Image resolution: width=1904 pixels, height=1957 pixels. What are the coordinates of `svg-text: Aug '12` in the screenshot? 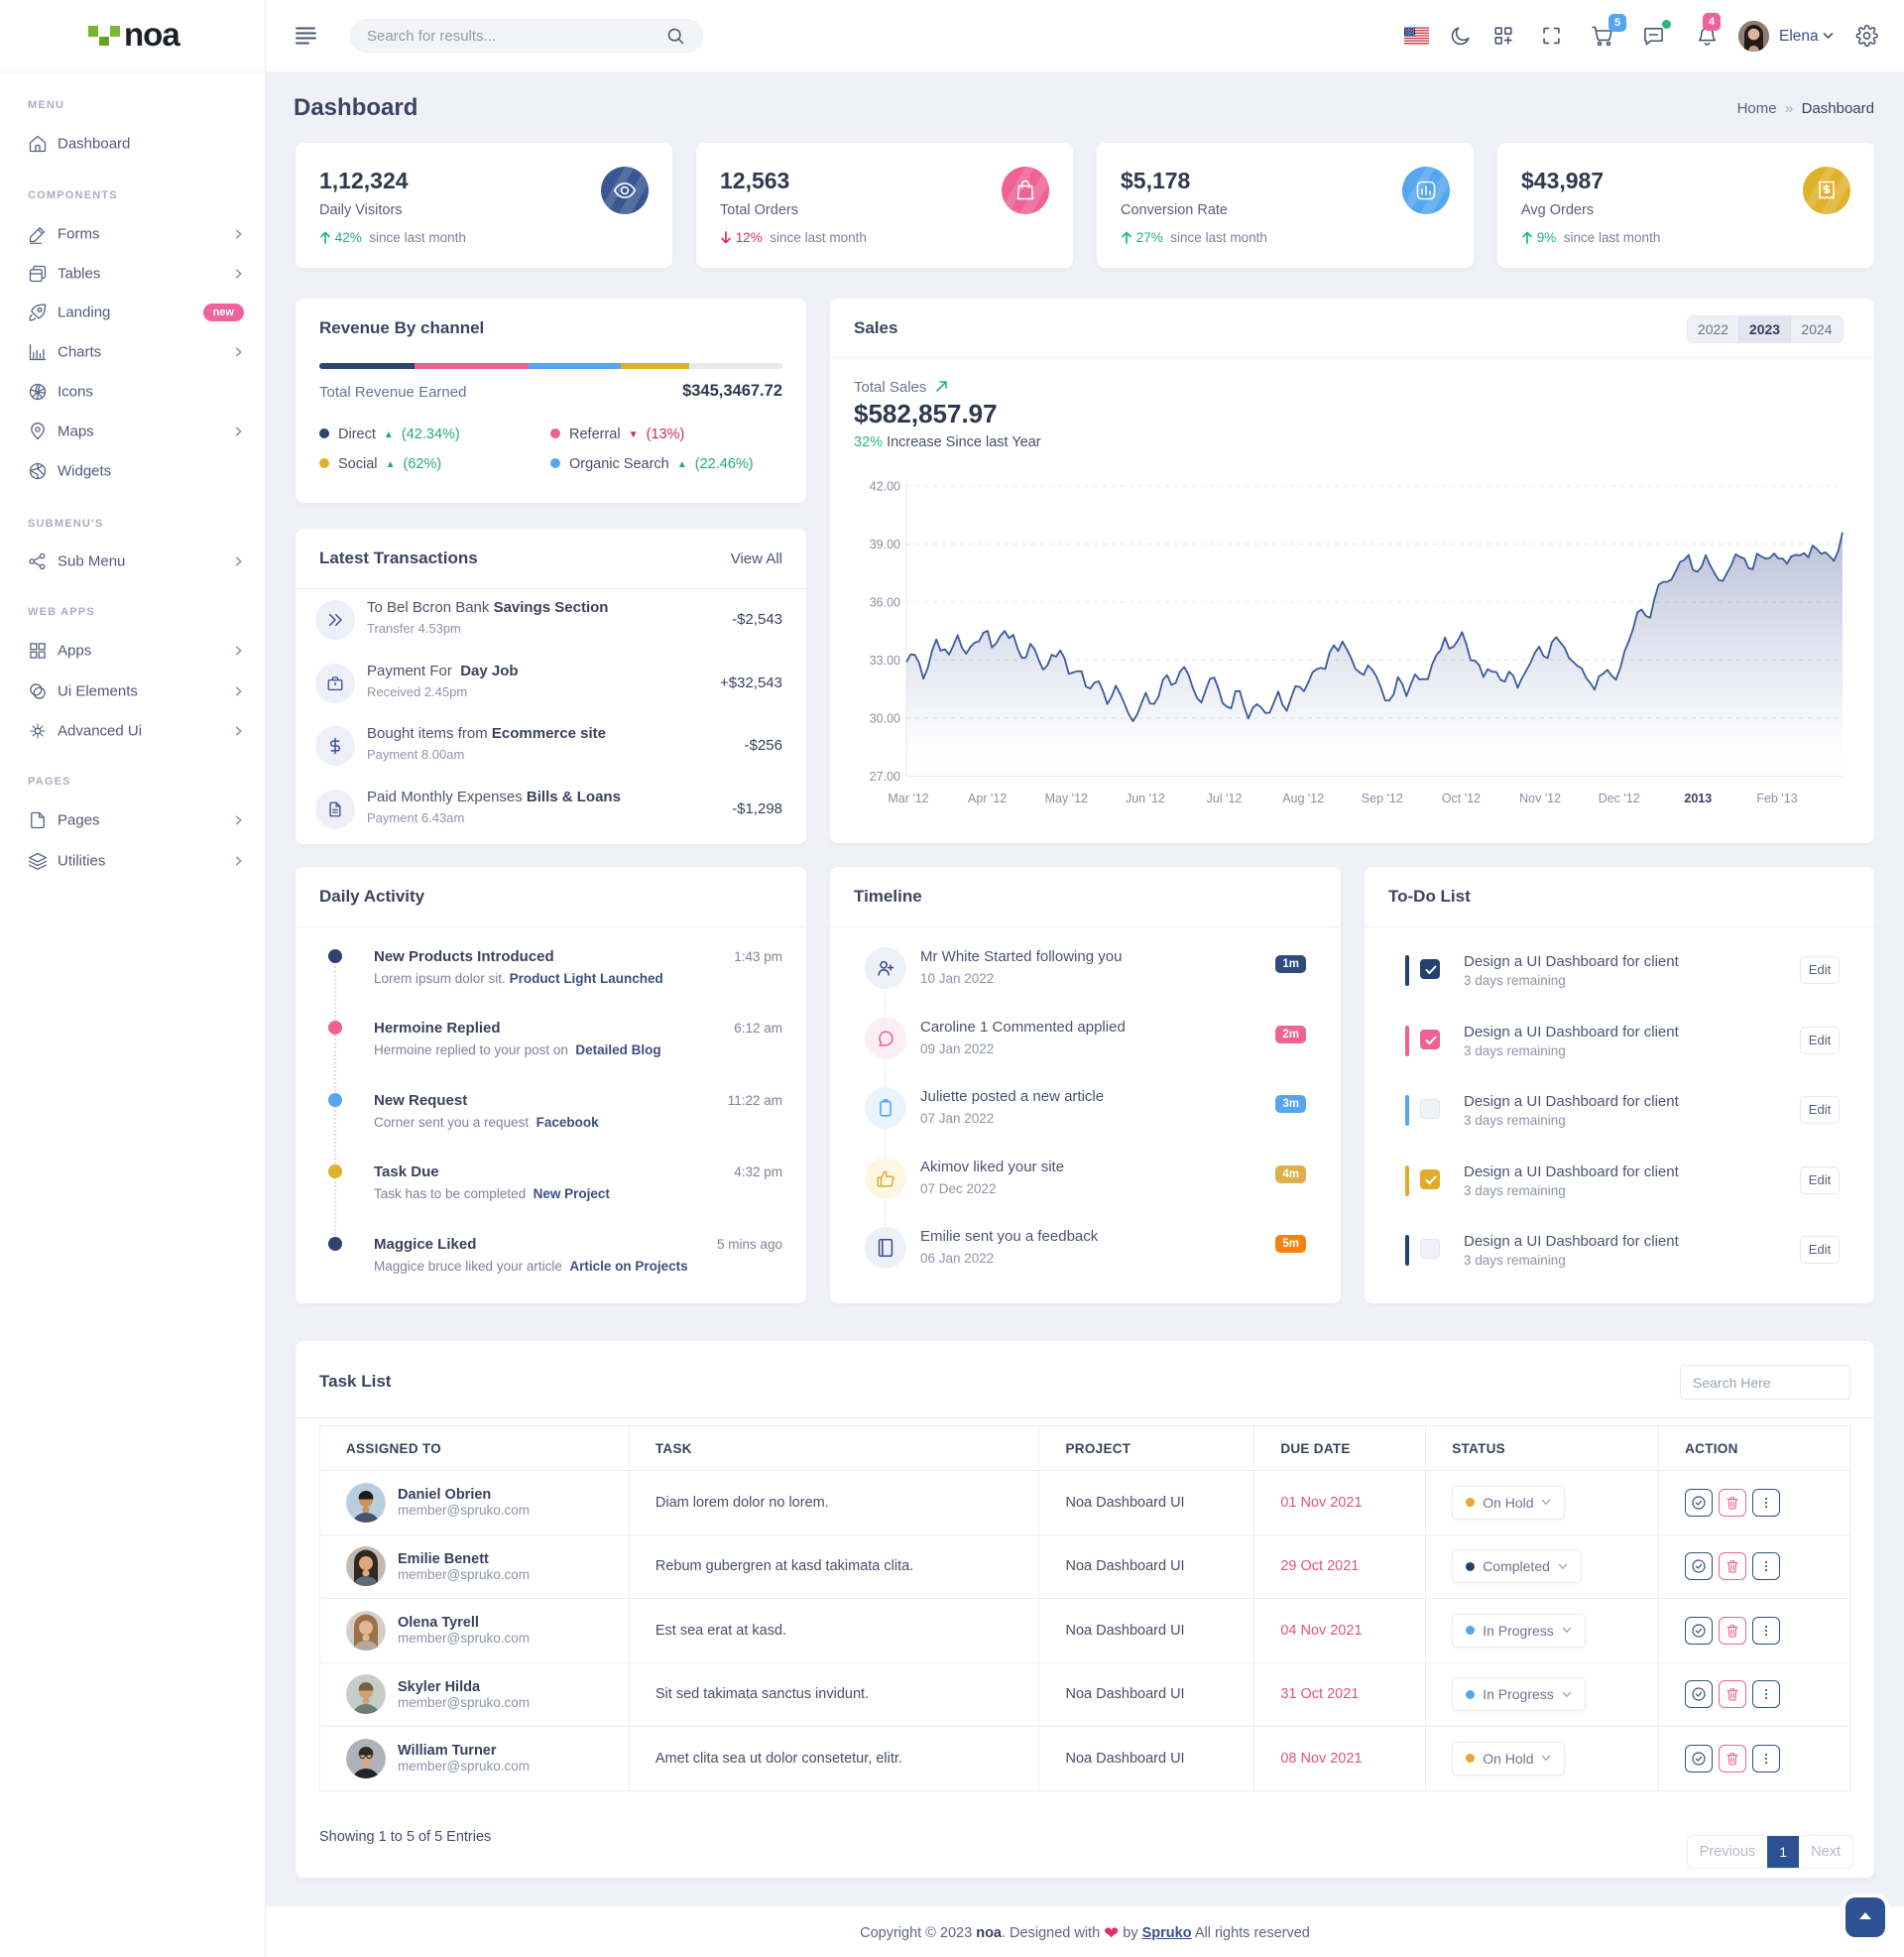 It's located at (1303, 798).